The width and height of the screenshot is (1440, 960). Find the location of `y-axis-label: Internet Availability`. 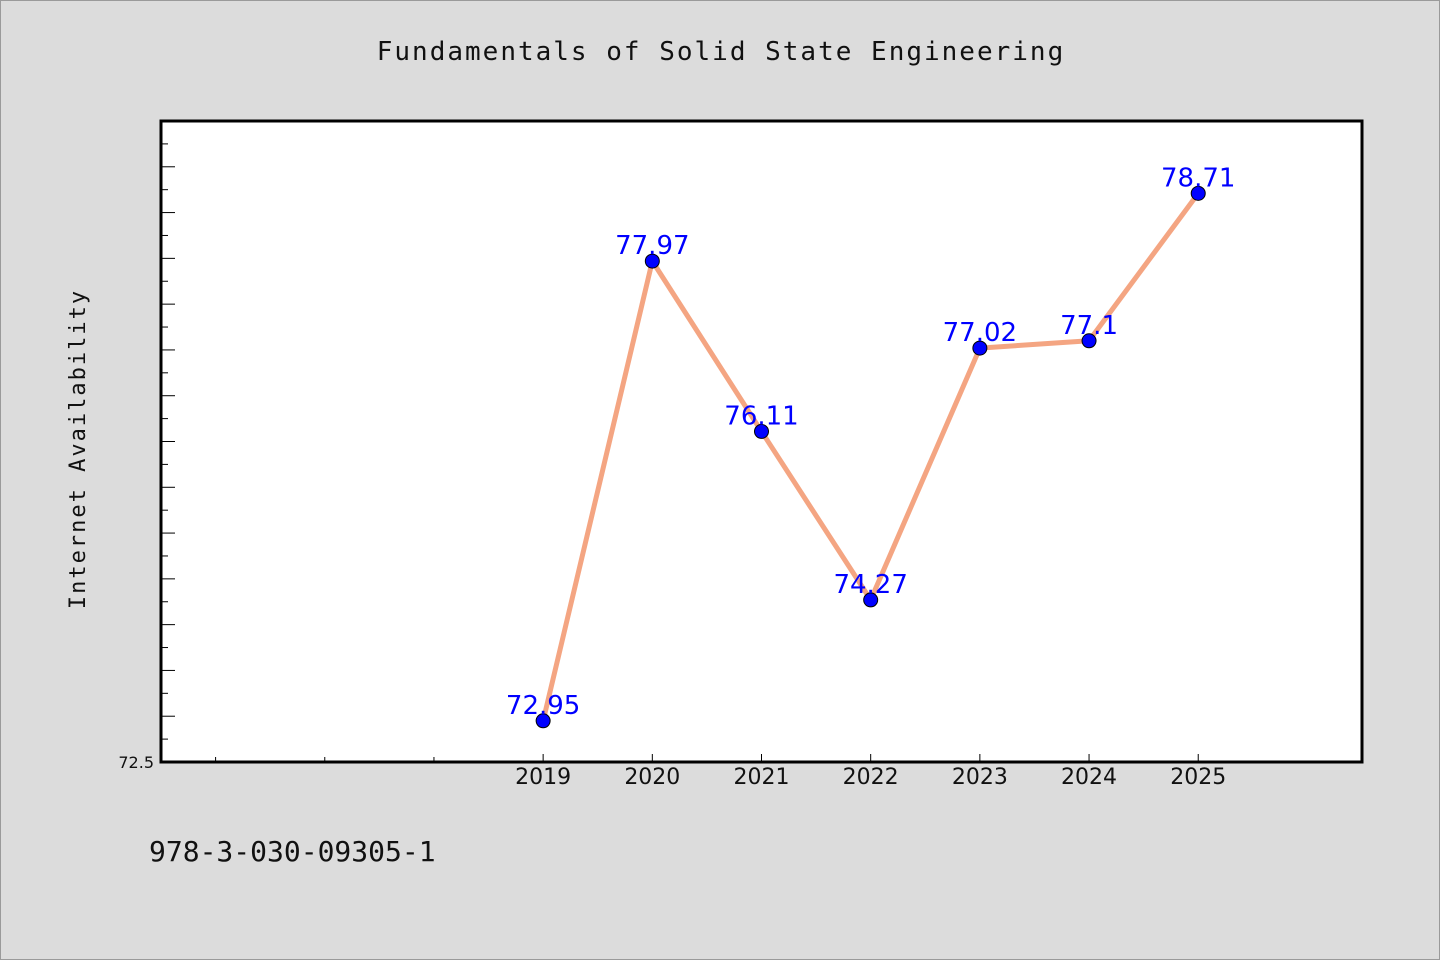

y-axis-label: Internet Availability is located at coordinates (78, 449).